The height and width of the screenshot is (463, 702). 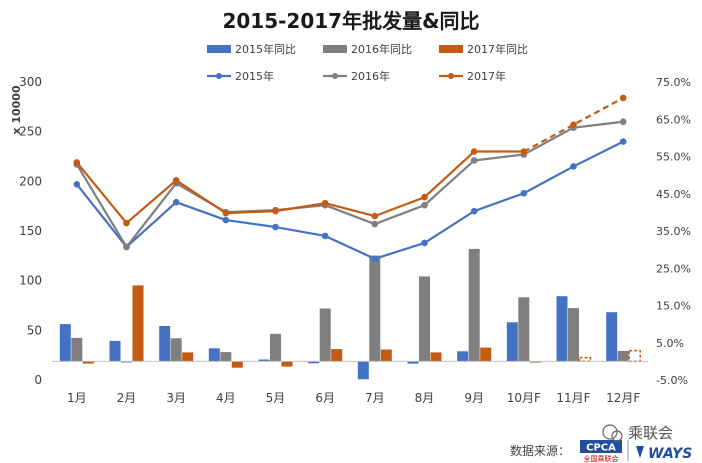 I want to click on cpca-logo-text: CPCA, so click(x=601, y=448).